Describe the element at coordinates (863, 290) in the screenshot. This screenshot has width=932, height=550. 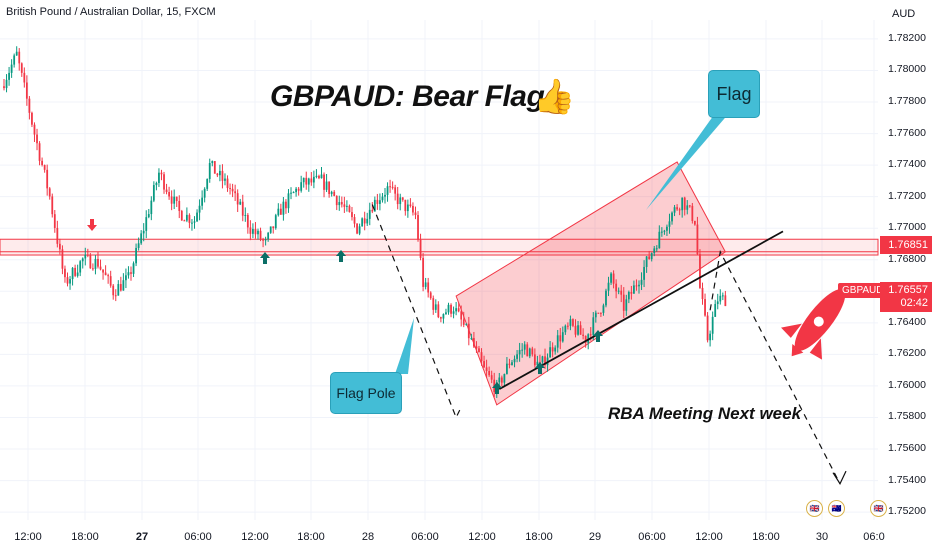
I see `symbol-tag: GBPAUD` at that location.